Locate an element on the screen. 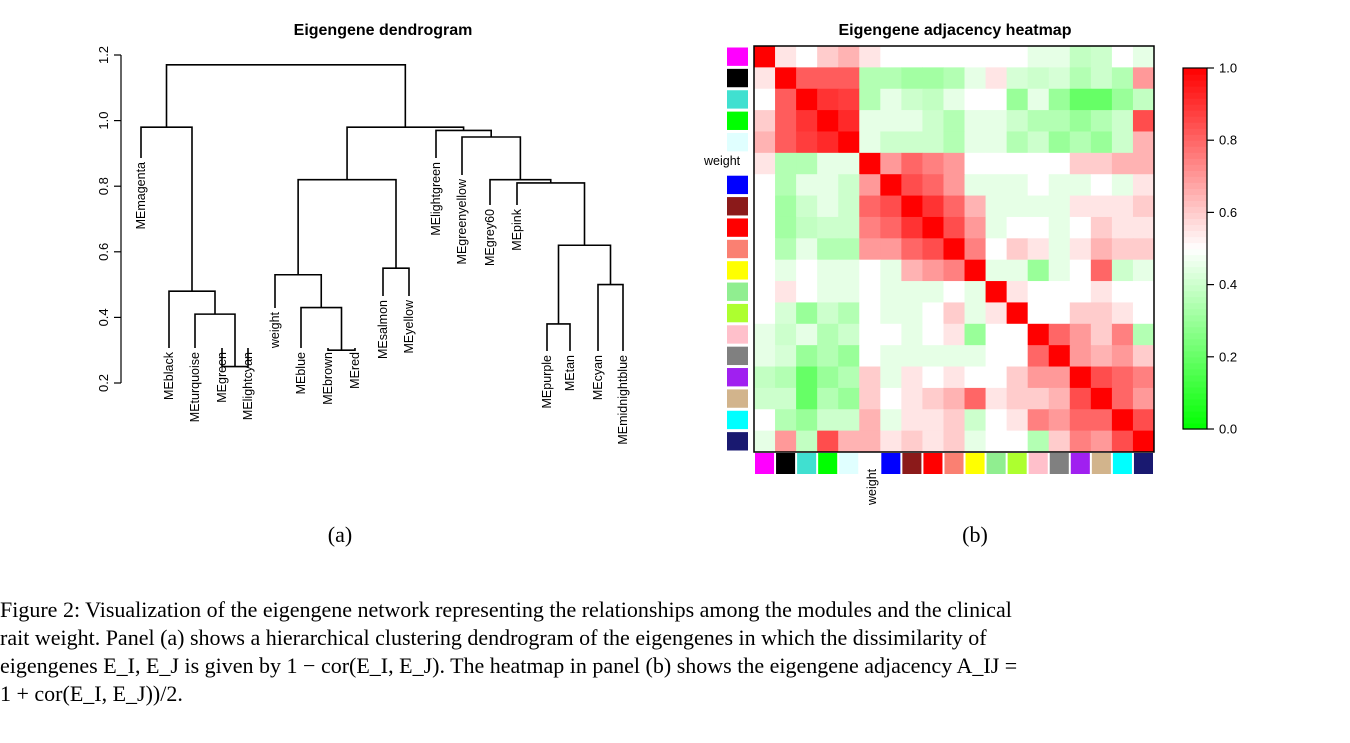  colorbar-border is located at coordinates (1195, 248).